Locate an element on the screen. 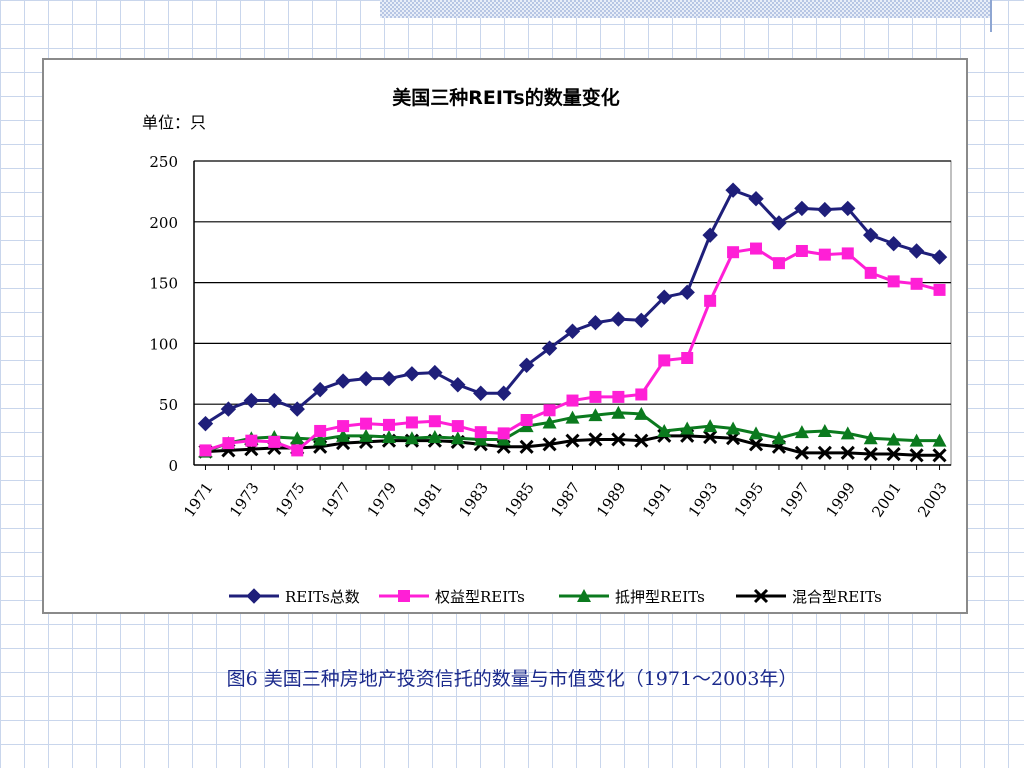 The height and width of the screenshot is (768, 1024). x-tick-label: 1989 is located at coordinates (611, 500).